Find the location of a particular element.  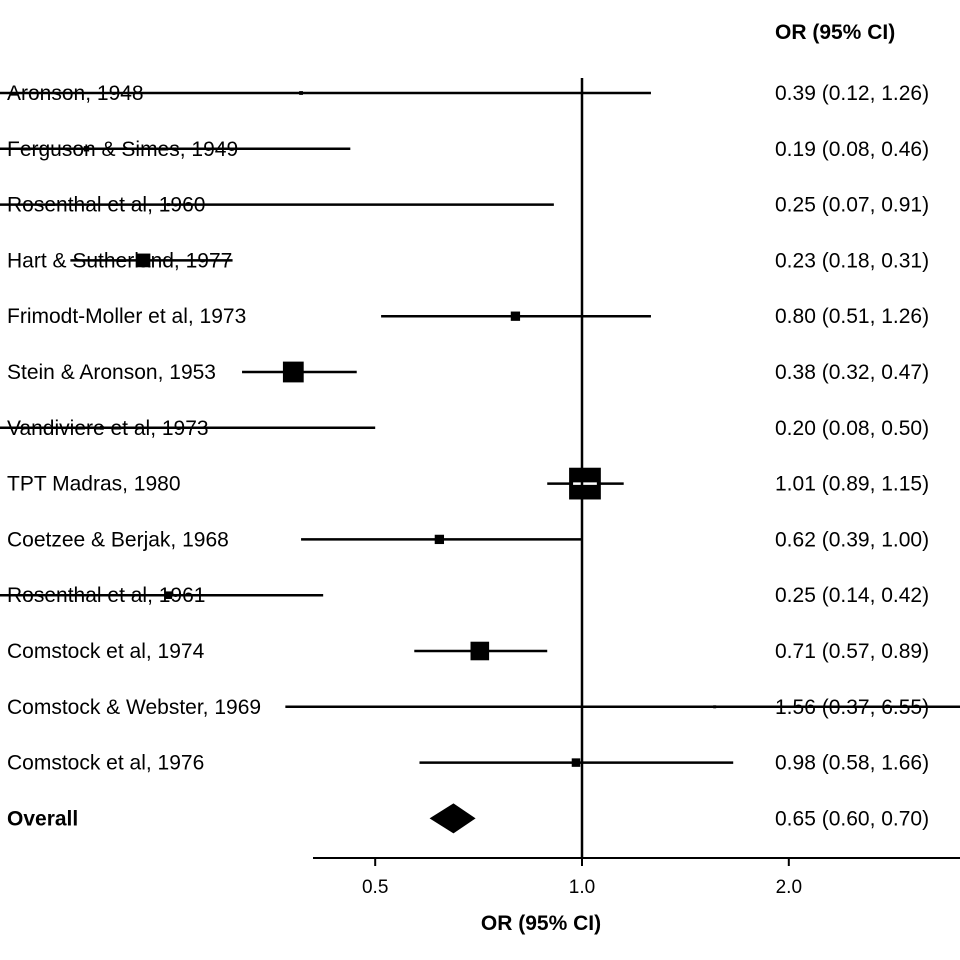

overall-row: Overall 0.65 (0.60, 0.70) is located at coordinates (468, 818).